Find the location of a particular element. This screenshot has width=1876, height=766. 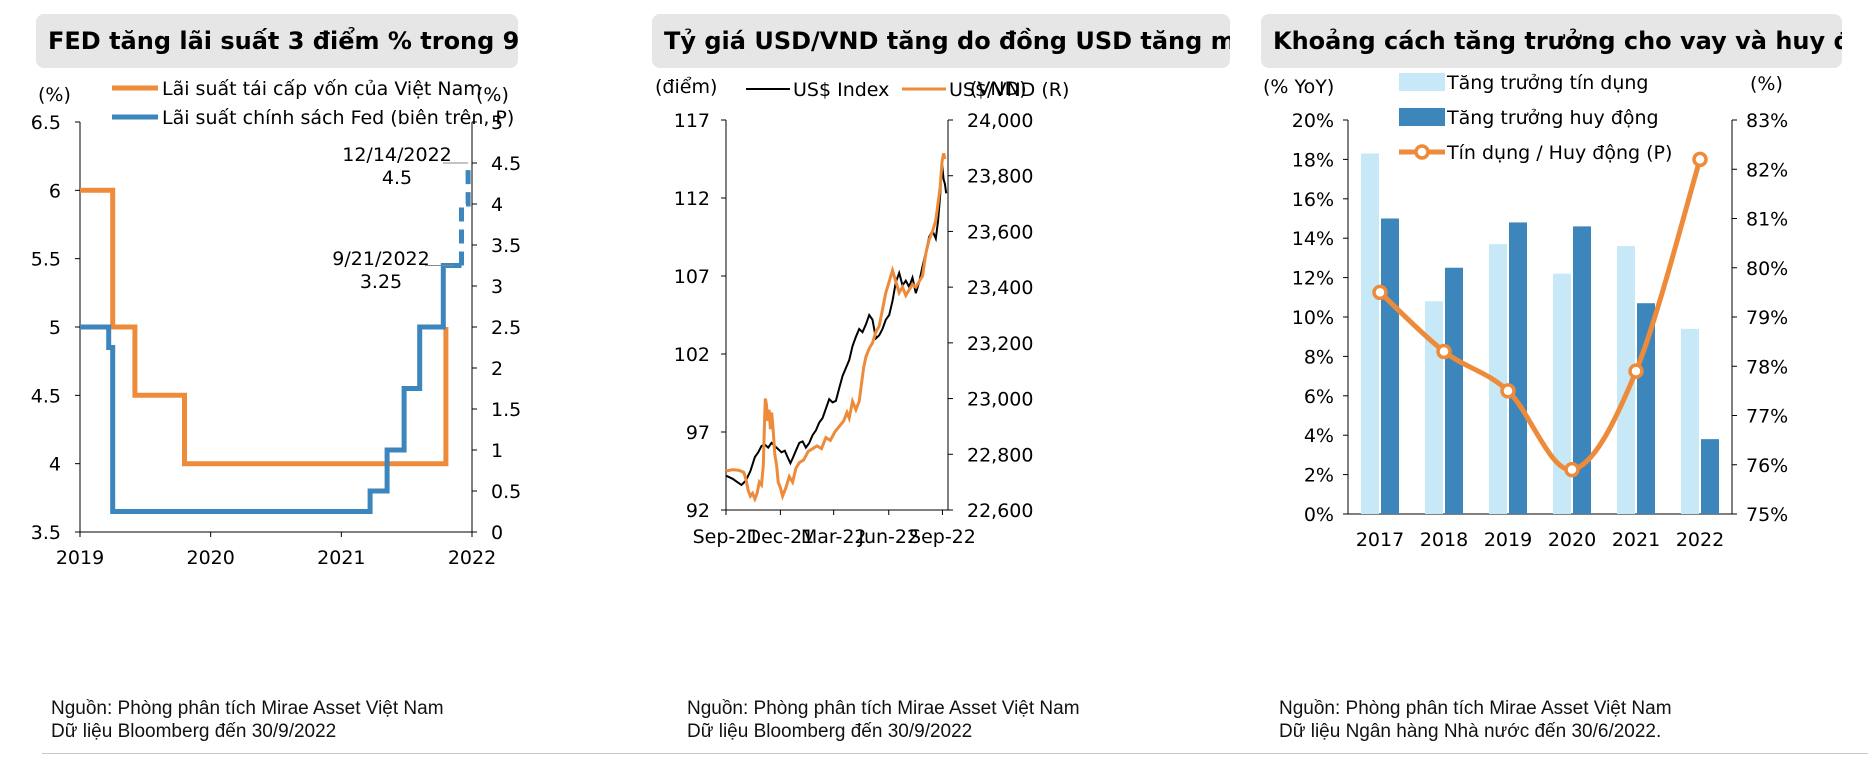

y-right-tick-label: 78% is located at coordinates (1767, 367).